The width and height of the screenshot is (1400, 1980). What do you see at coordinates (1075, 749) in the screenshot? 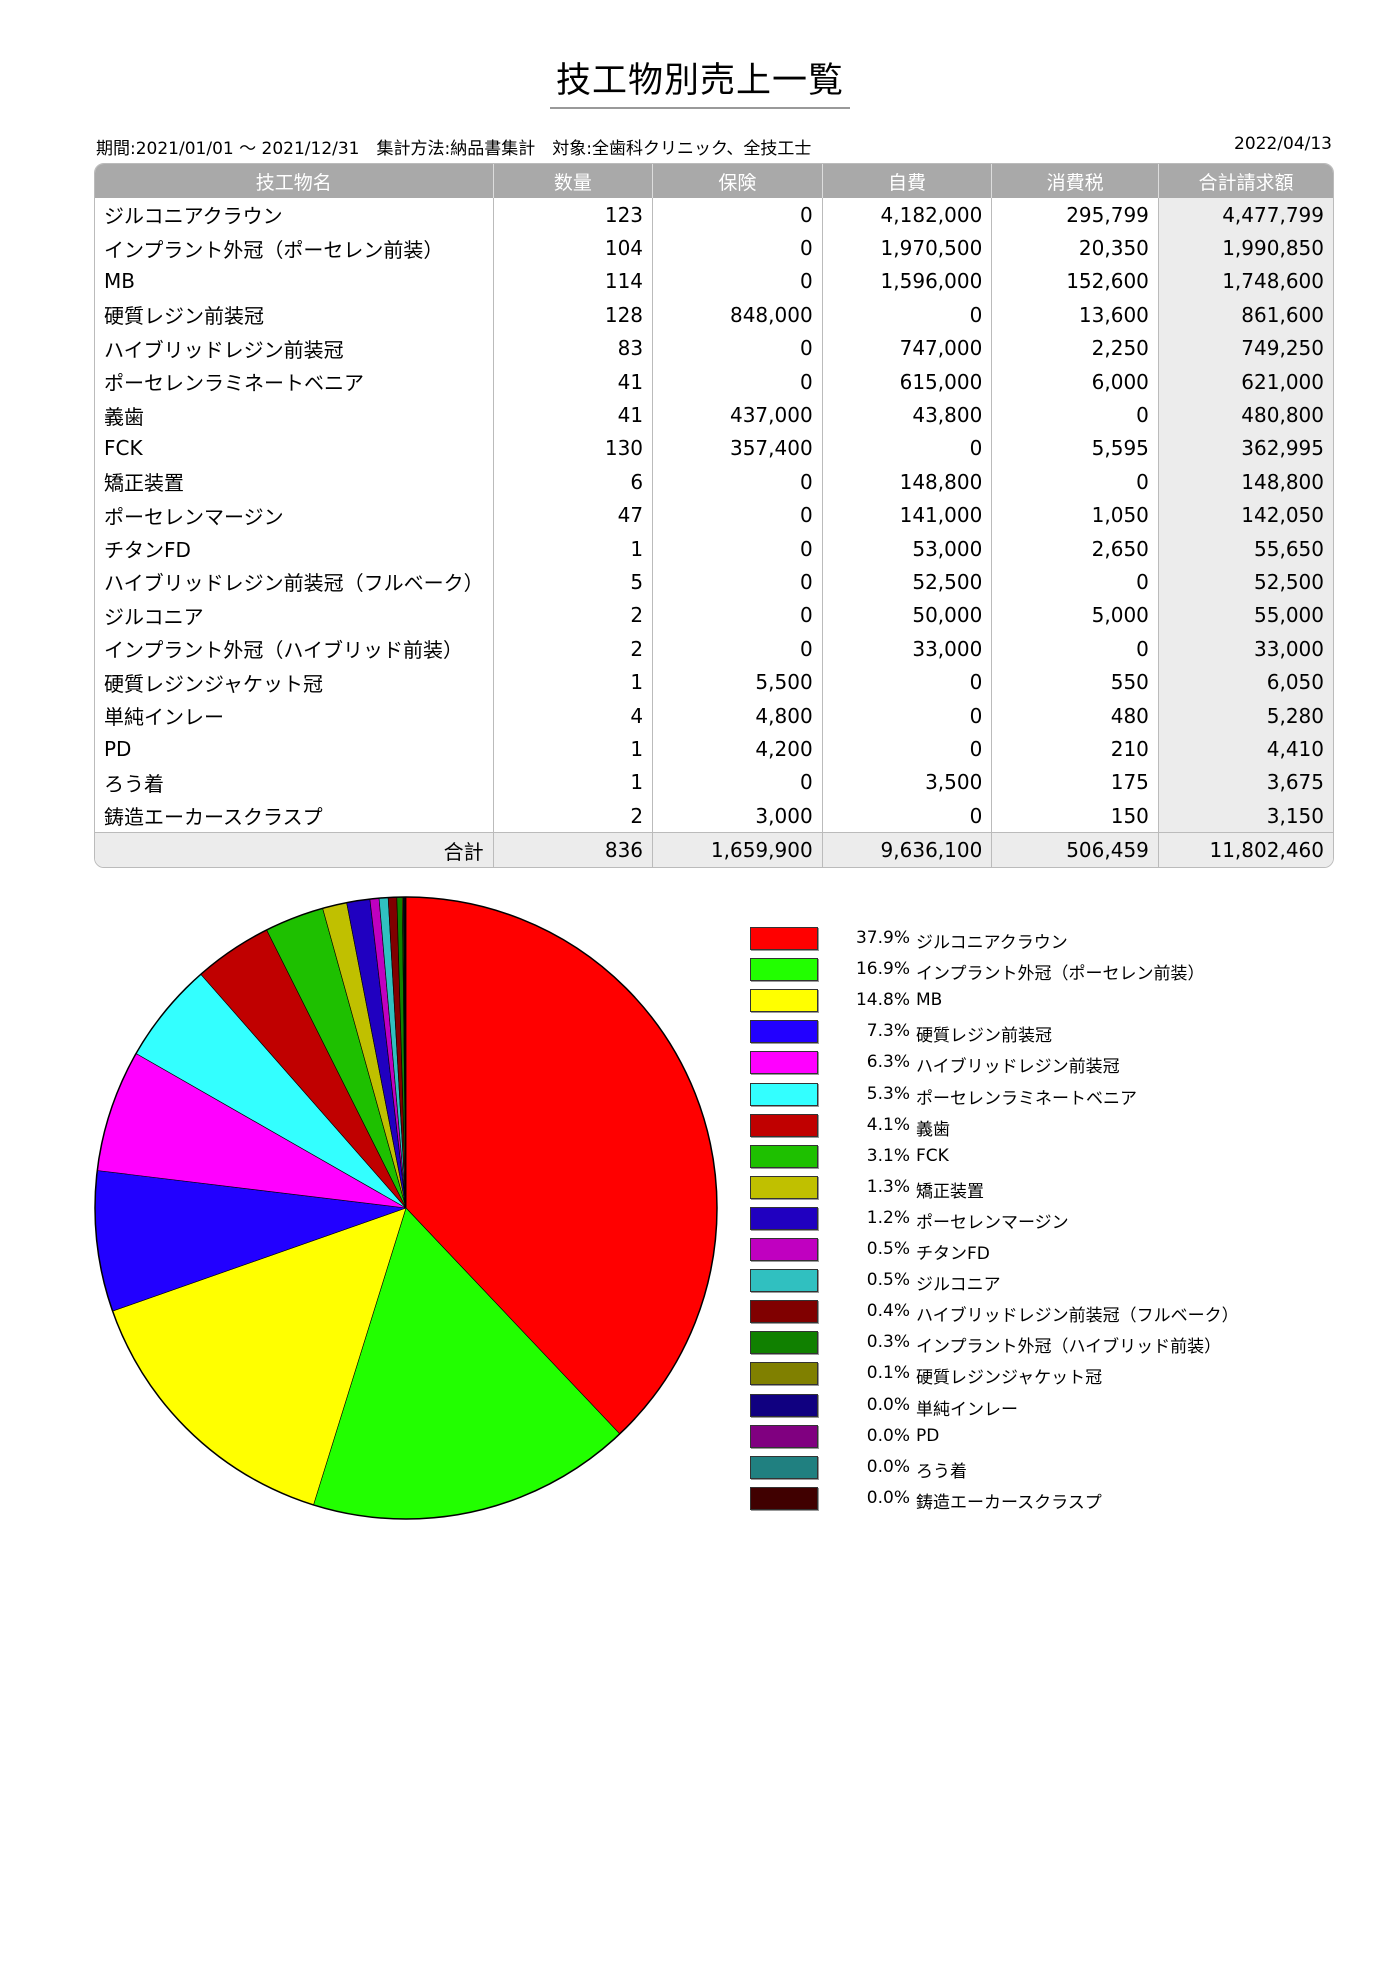
I see `value-cell: 210` at bounding box center [1075, 749].